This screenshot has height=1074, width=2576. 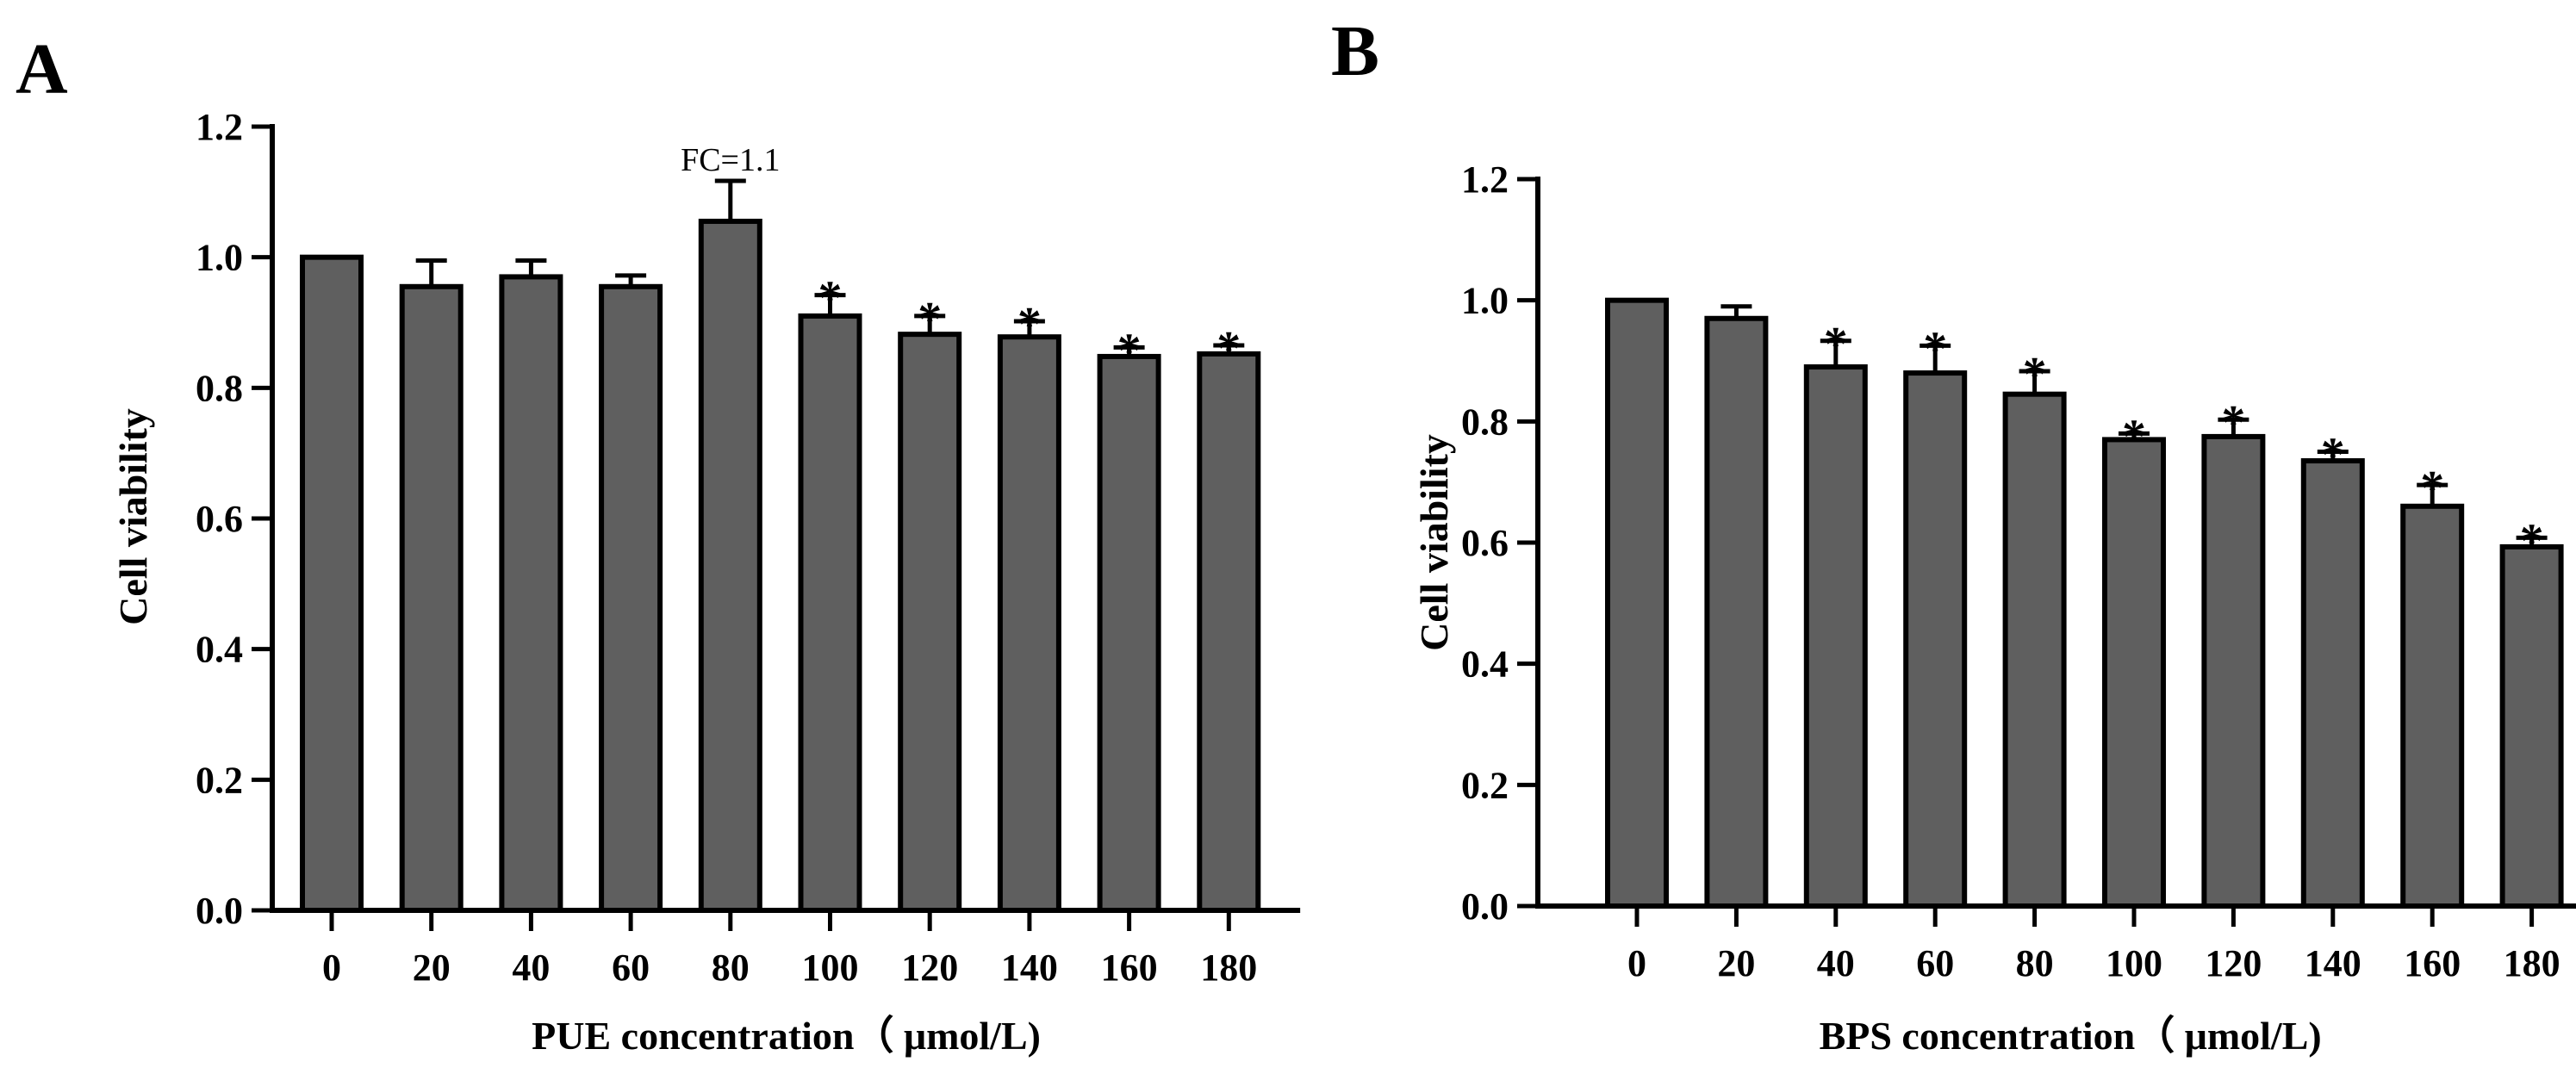 What do you see at coordinates (2035, 374) in the screenshot?
I see `significance-star-80: *` at bounding box center [2035, 374].